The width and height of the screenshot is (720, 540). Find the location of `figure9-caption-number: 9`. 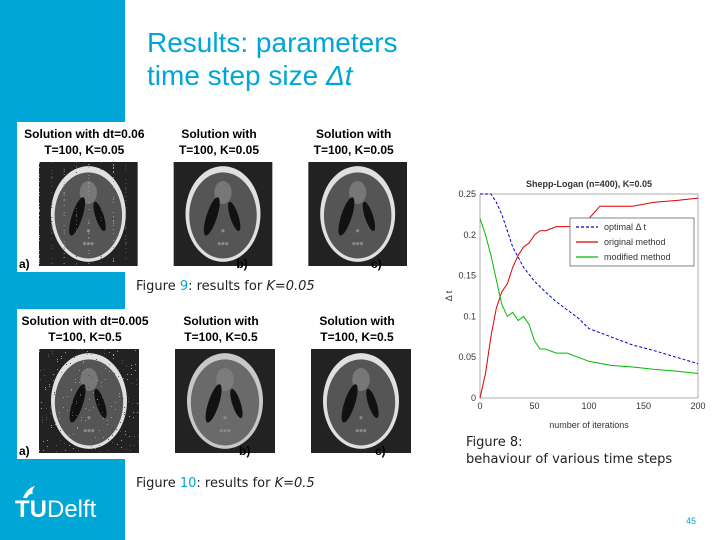

figure9-caption-number: 9 is located at coordinates (184, 286).